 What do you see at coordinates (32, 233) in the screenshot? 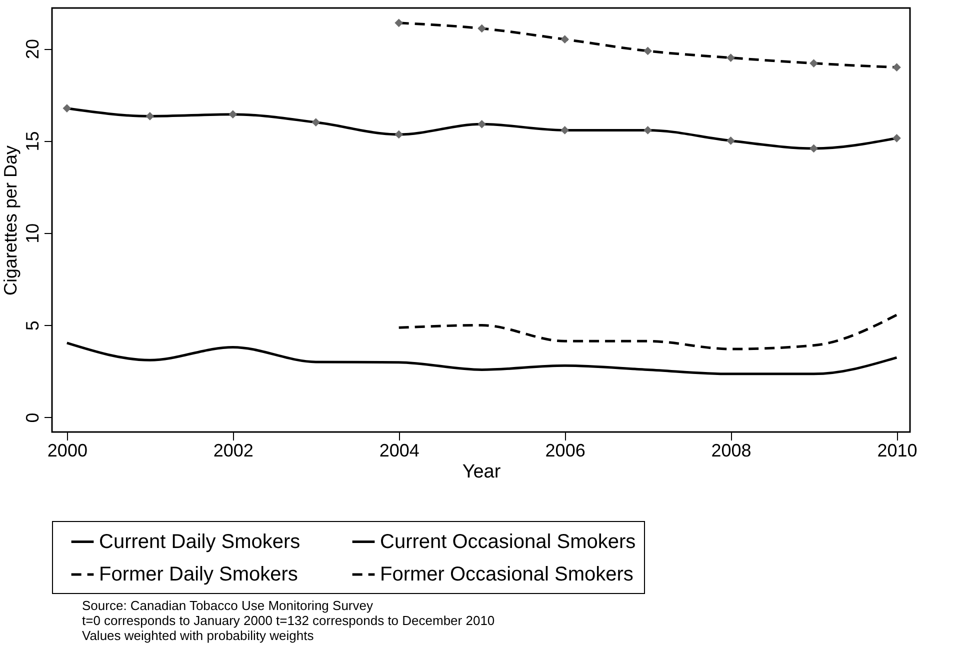
I see `y-tick-label: 10` at bounding box center [32, 233].